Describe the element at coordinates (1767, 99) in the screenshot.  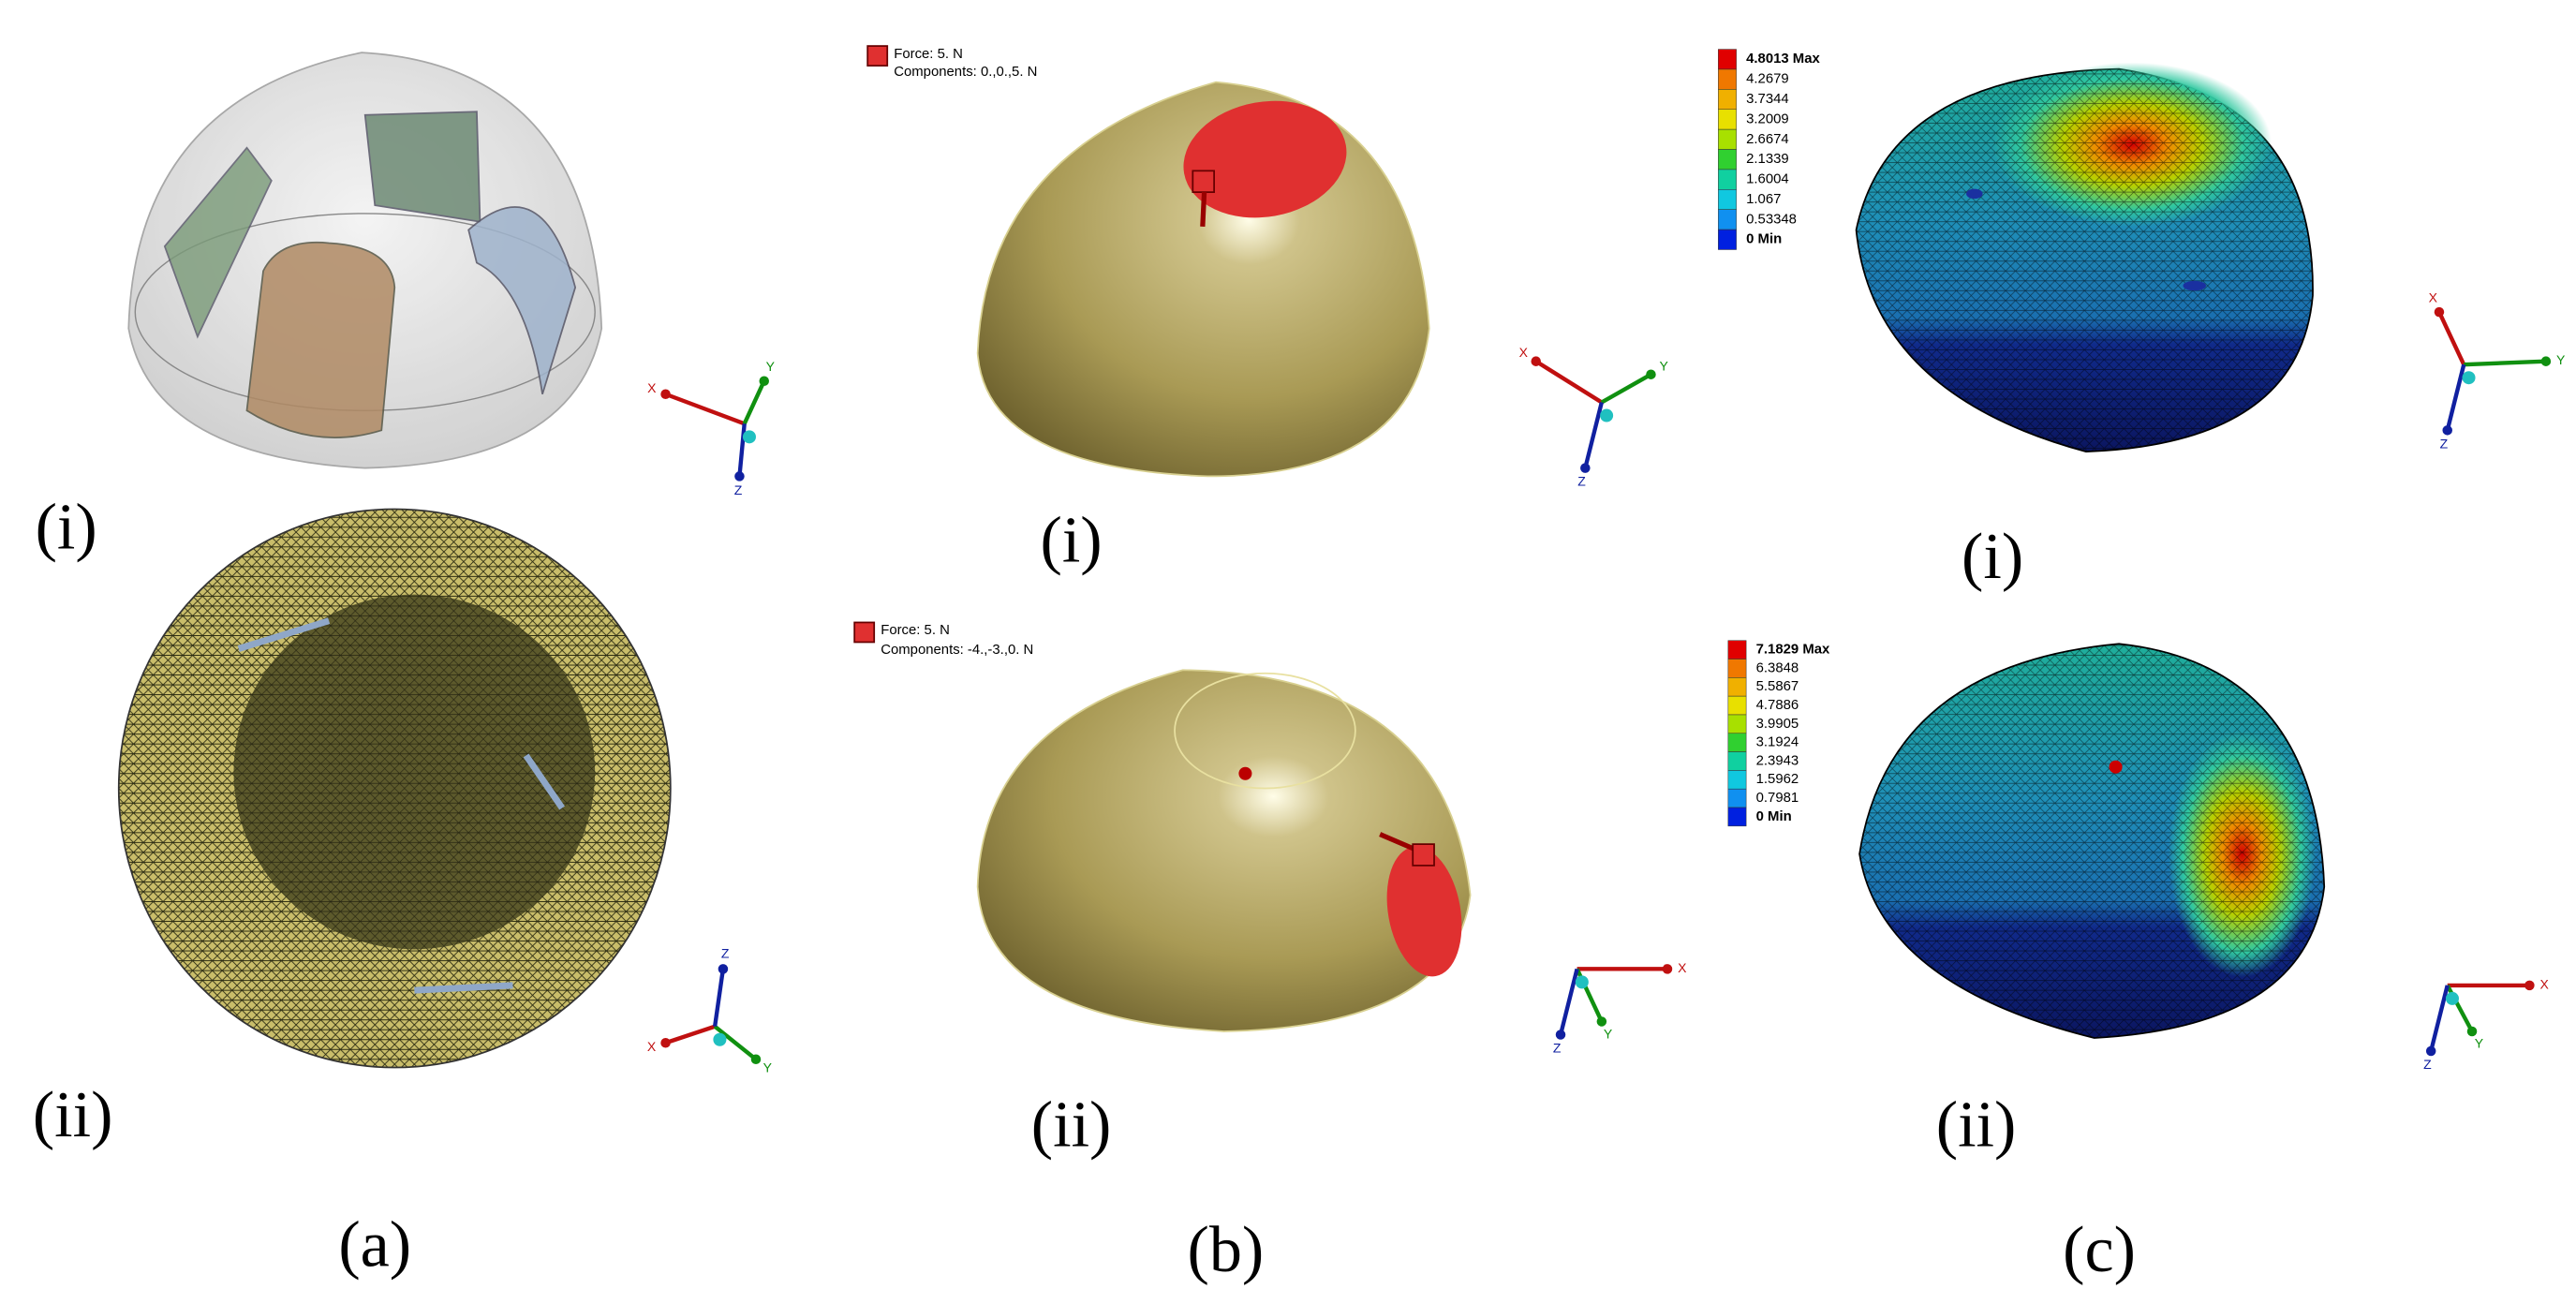
I see `legend-label: 3.7344` at that location.